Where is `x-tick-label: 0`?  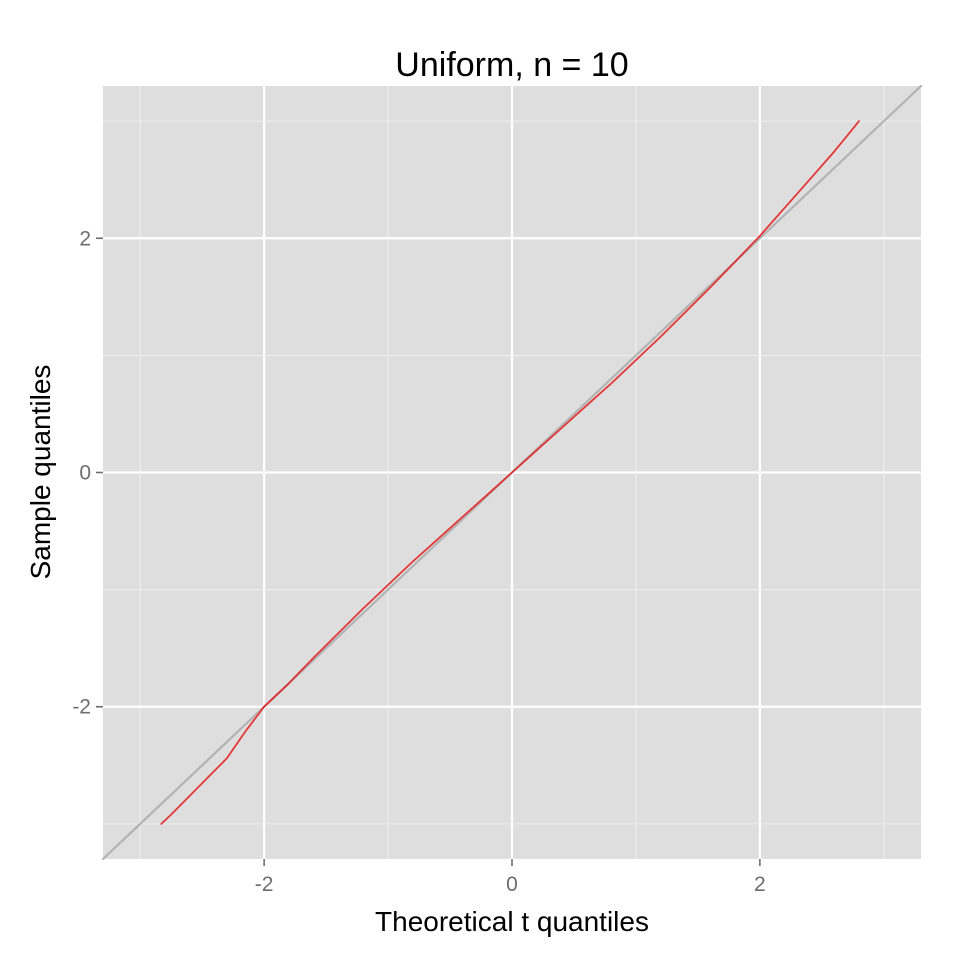
x-tick-label: 0 is located at coordinates (512, 884).